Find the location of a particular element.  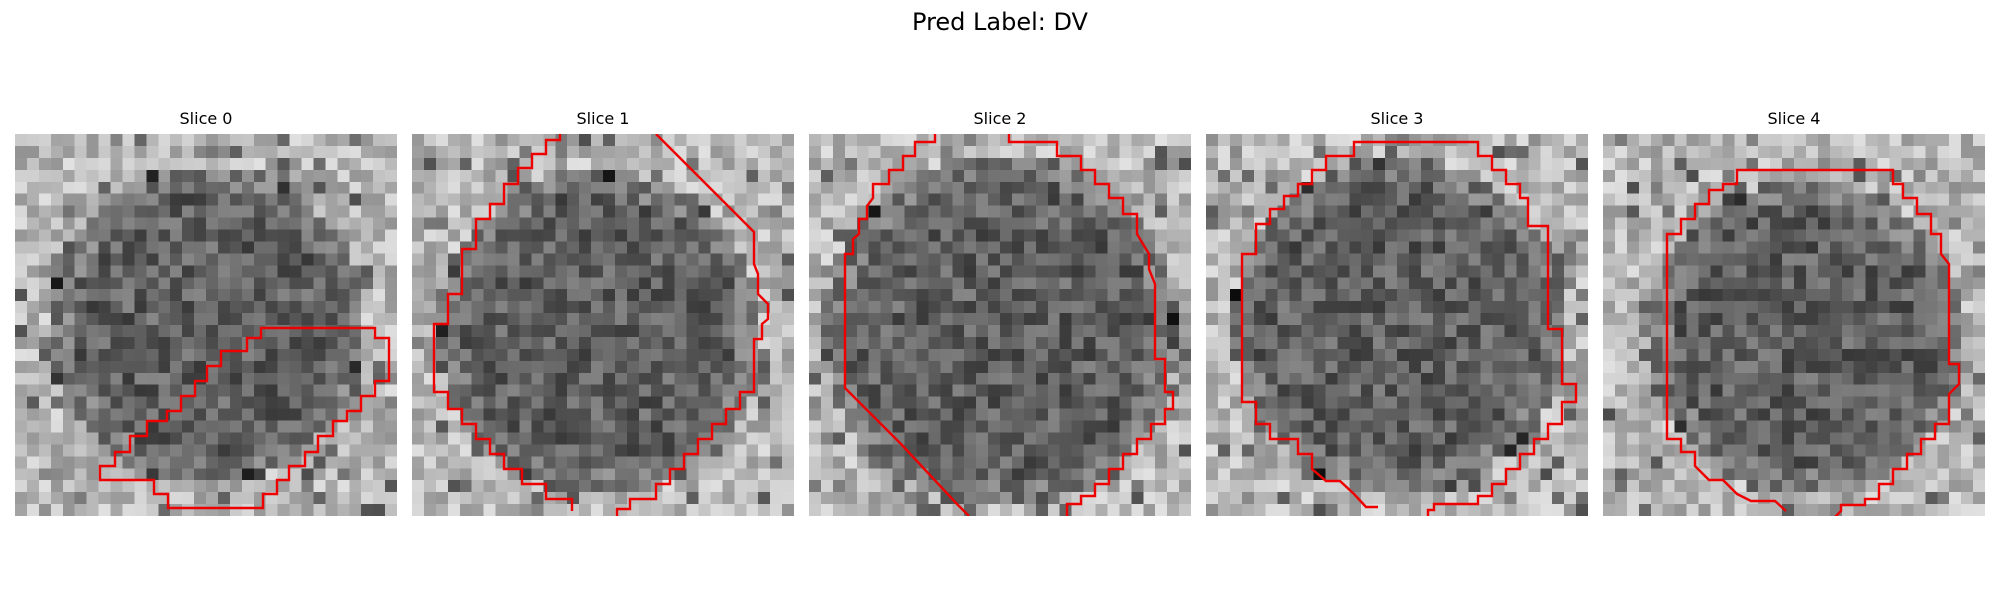

slice-panel-2: Slice 2 is located at coordinates (1000, 312).